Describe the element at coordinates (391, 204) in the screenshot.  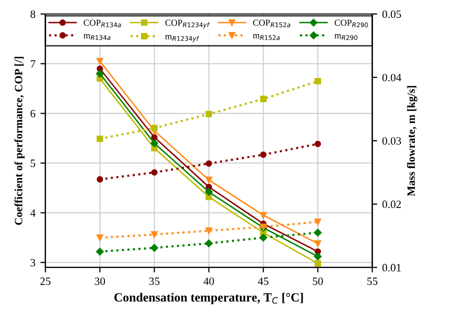
I see `y2-tick-label: 0.02` at that location.